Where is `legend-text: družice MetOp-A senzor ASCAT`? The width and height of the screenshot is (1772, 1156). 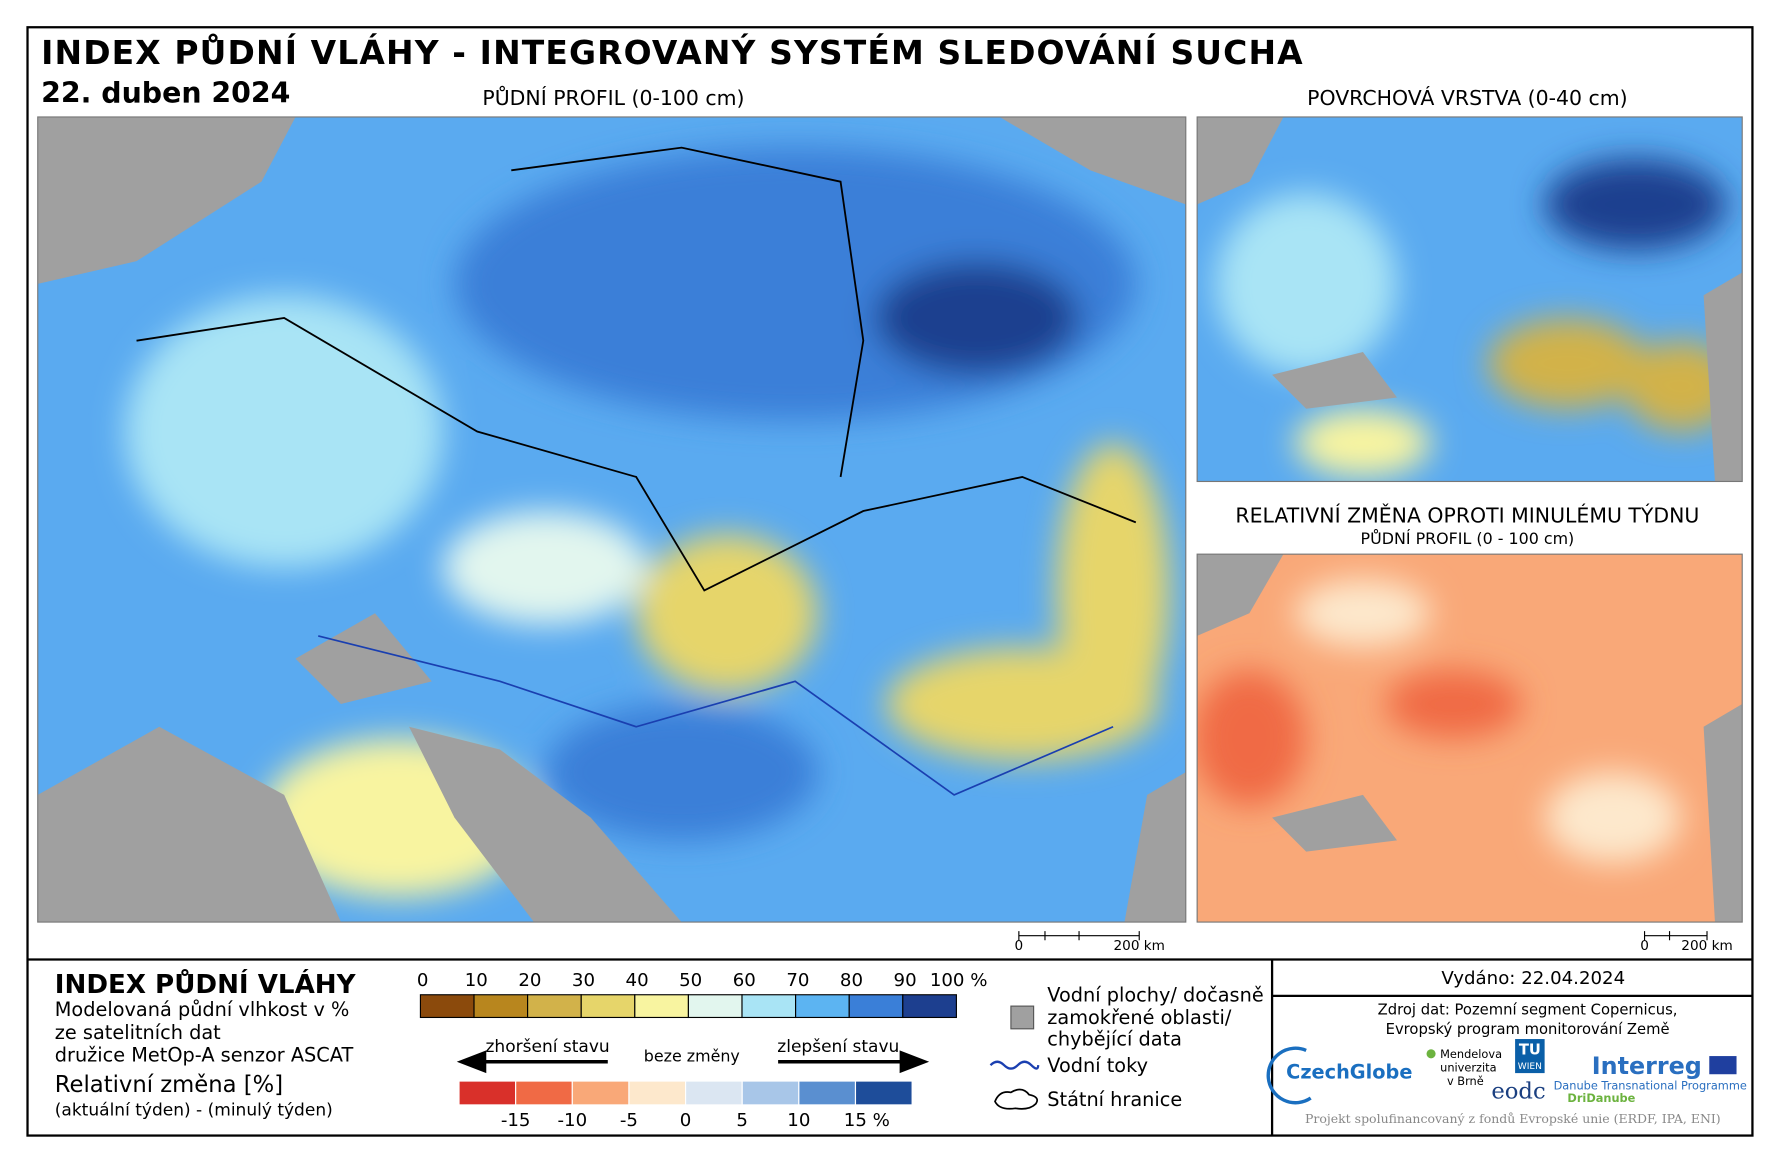 legend-text: družice MetOp-A senzor ASCAT is located at coordinates (204, 1055).